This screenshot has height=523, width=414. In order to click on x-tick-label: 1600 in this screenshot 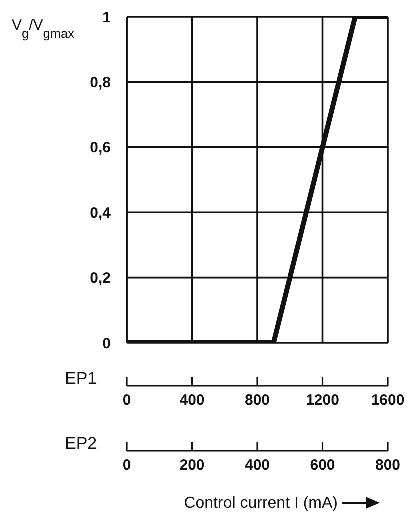, I will do `click(388, 400)`.